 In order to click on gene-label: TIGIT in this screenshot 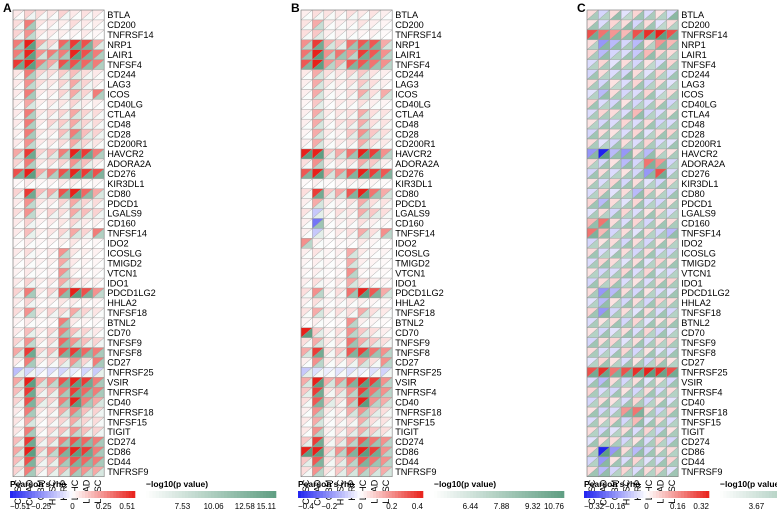, I will do `click(119, 432)`.